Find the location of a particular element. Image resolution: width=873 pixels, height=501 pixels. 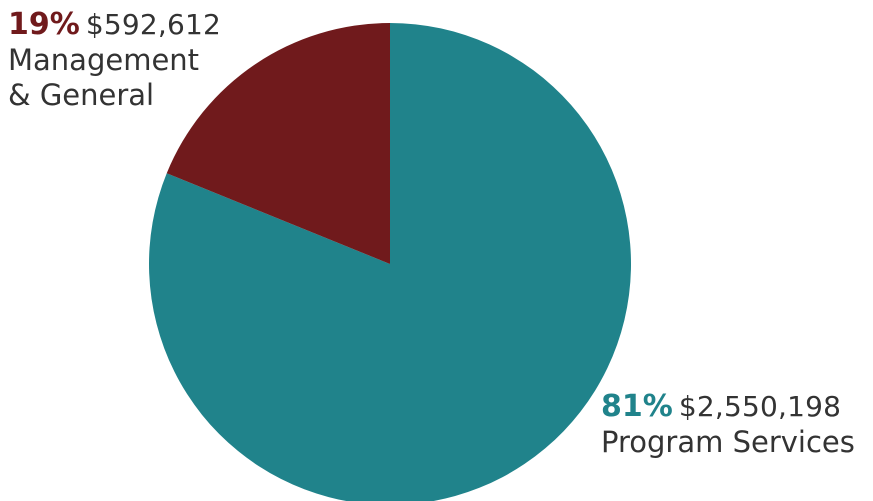

category-label-program-services: Program Services is located at coordinates (728, 442).